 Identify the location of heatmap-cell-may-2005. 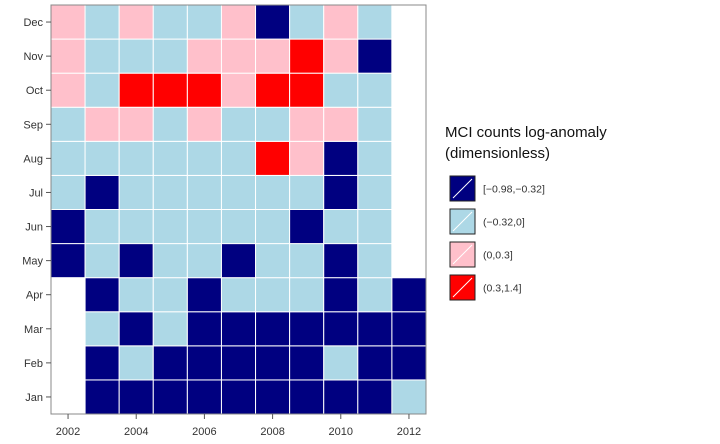
(170, 261).